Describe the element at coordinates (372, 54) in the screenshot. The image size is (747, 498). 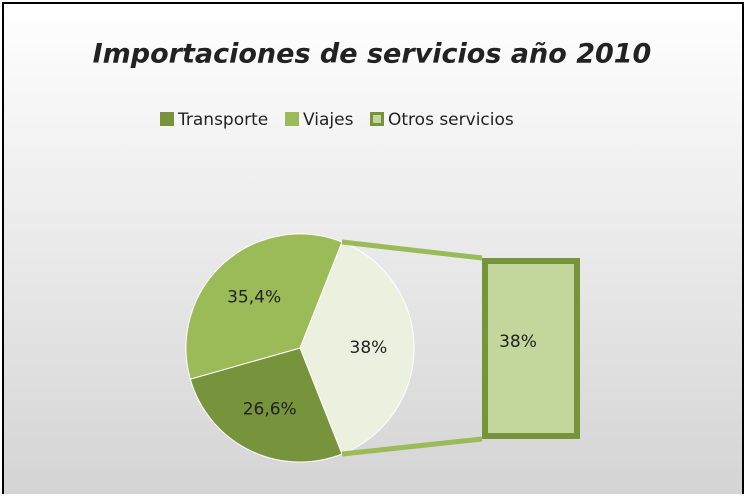
I see `chart-title: Importaciones de servicios año 2010` at that location.